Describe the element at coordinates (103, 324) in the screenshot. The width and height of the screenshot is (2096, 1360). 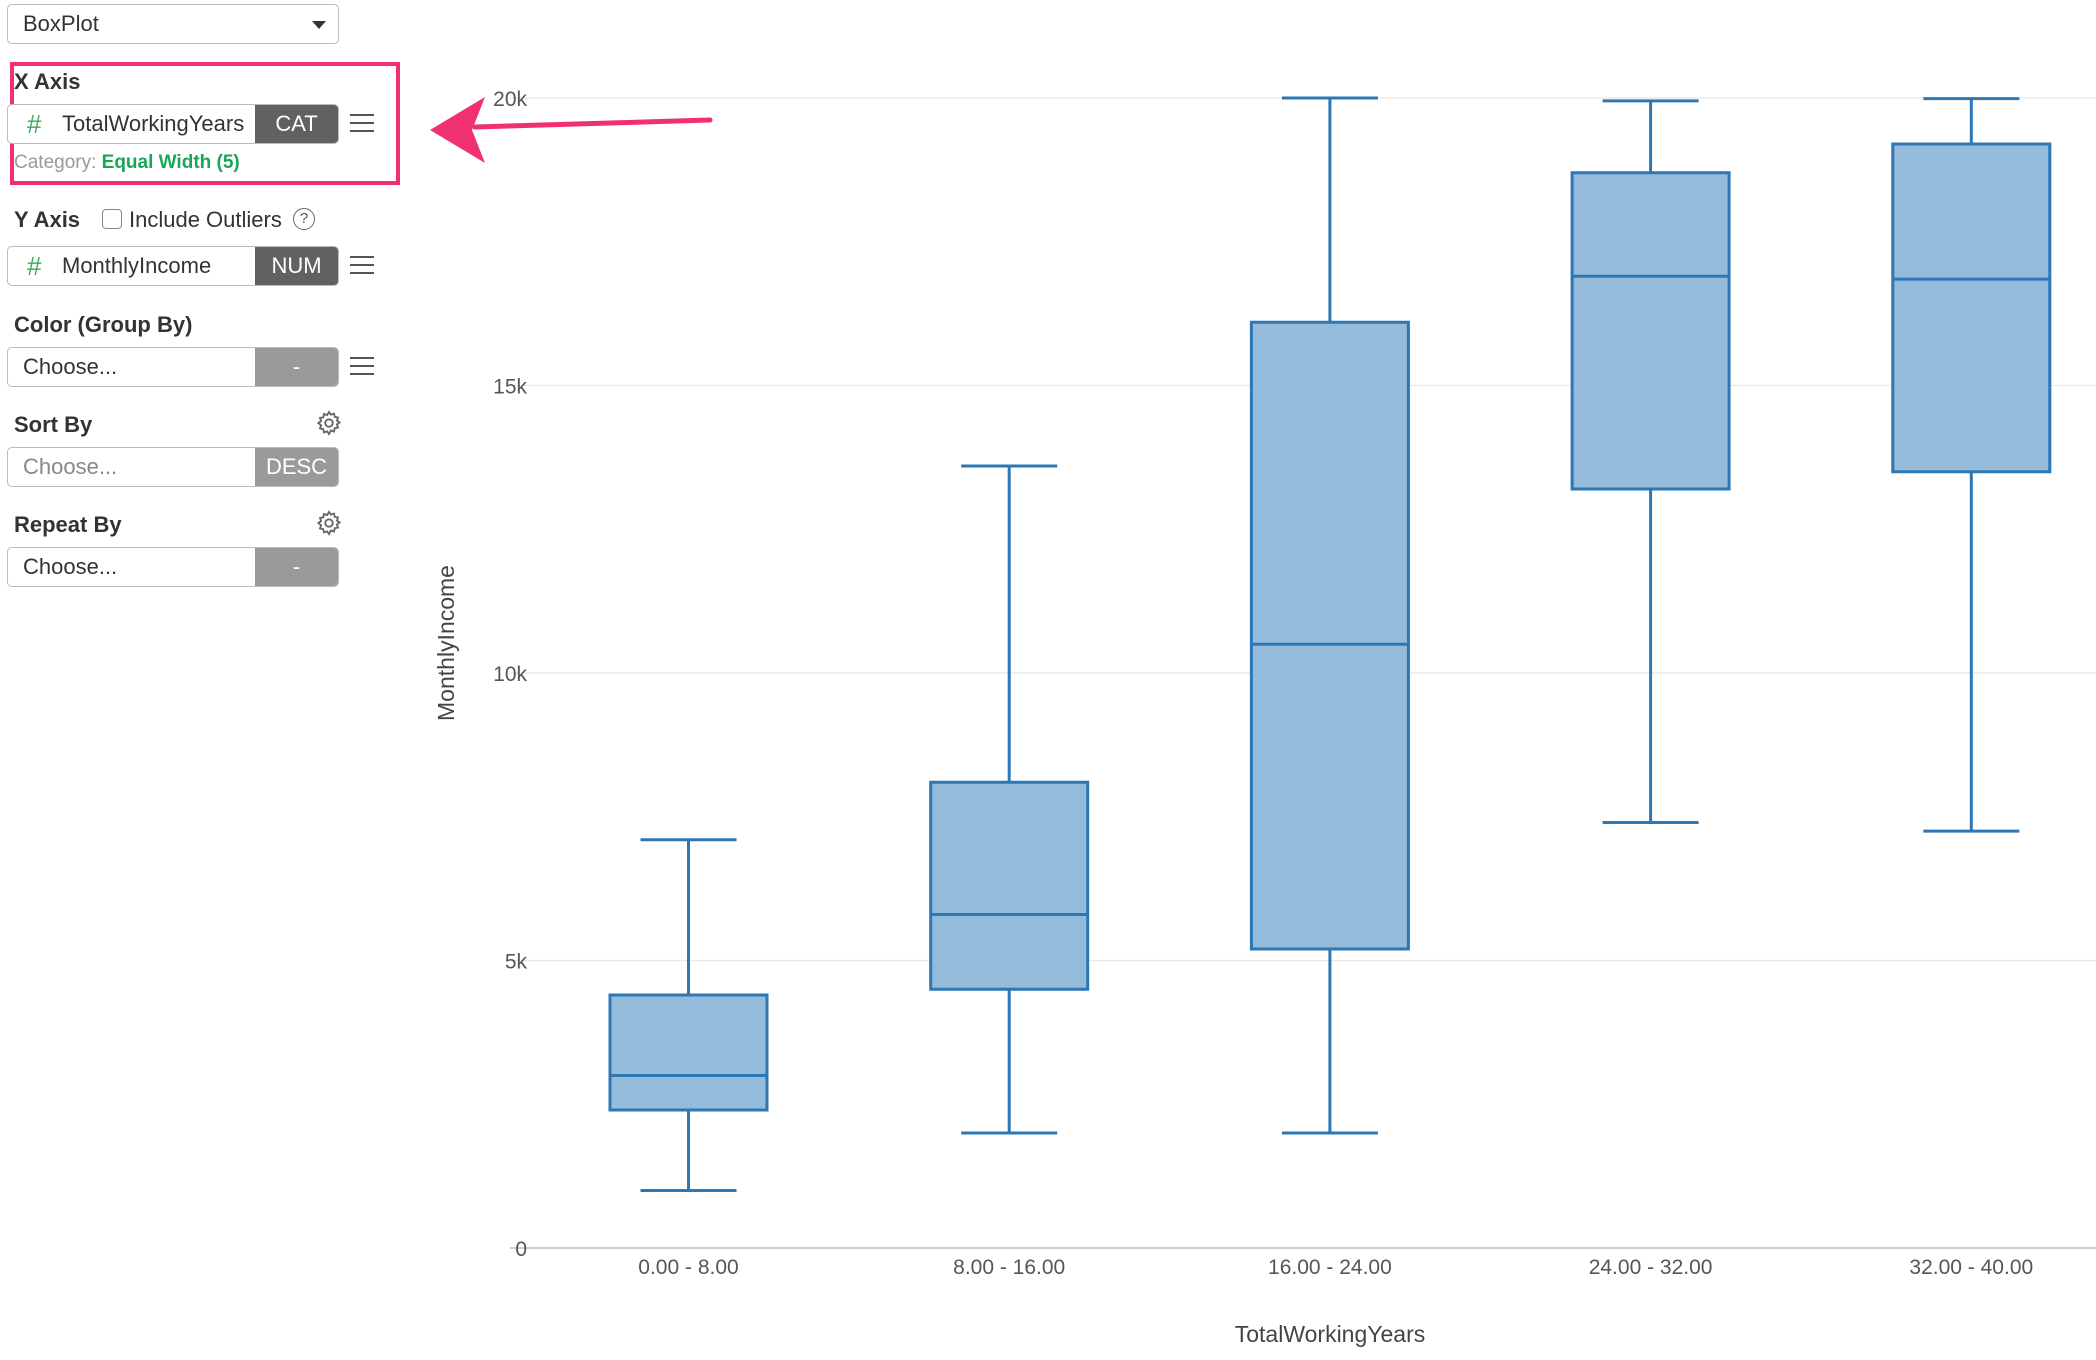
I see `color-group-by-label: Color (Group By)` at that location.